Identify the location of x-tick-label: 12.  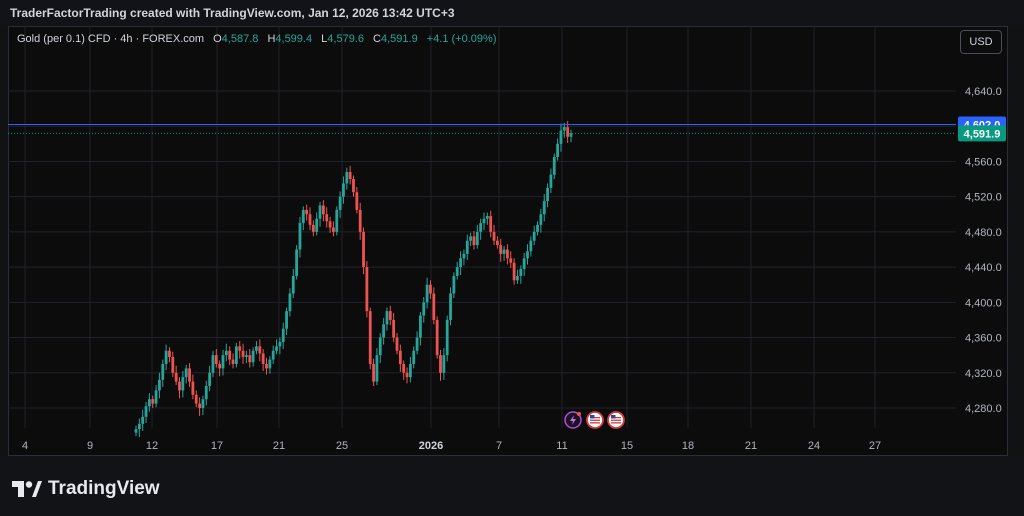
(152, 446).